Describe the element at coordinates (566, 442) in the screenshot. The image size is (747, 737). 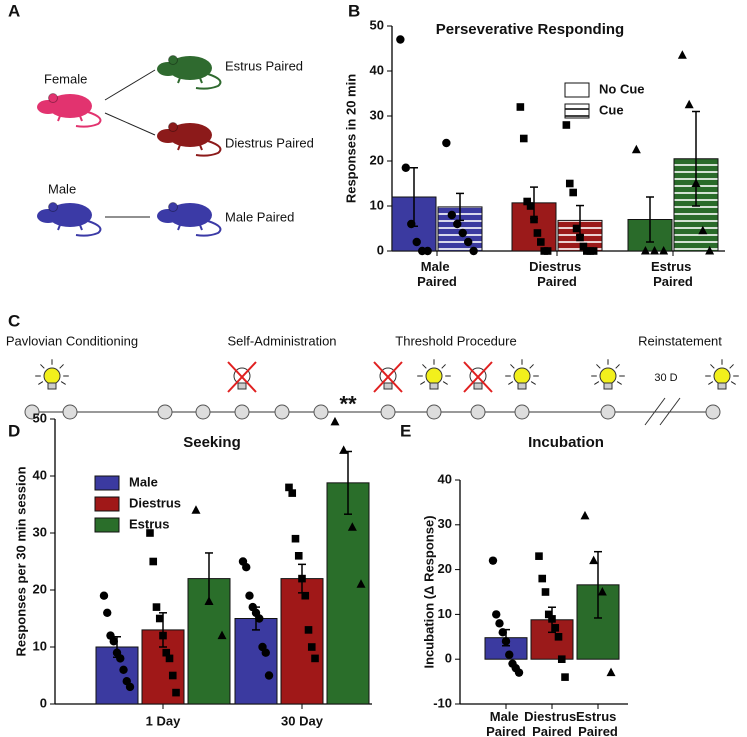
I see `chart-title: Incubation` at that location.